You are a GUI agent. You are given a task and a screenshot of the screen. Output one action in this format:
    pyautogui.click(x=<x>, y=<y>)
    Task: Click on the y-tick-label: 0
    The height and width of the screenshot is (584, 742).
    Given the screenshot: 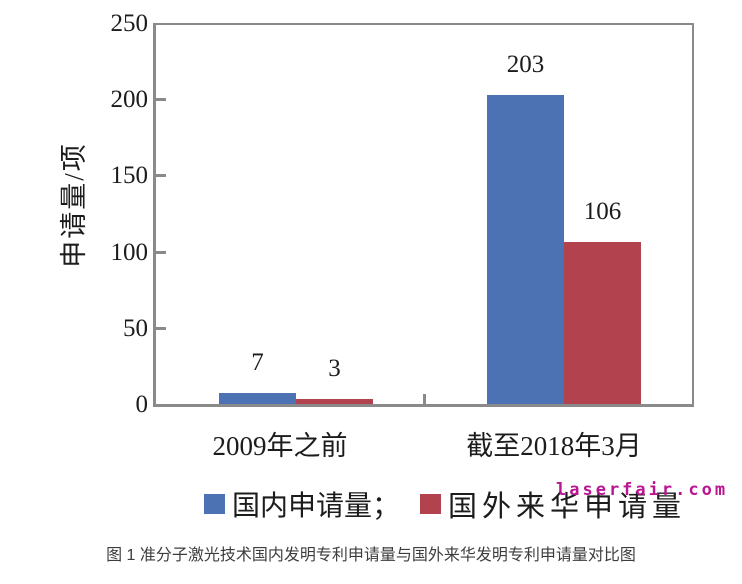 What is the action you would take?
    pyautogui.click(x=142, y=404)
    